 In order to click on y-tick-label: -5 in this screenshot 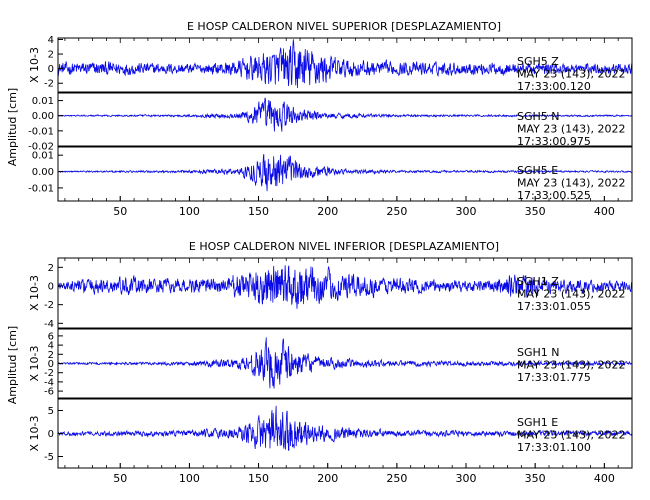, I will do `click(49, 457)`.